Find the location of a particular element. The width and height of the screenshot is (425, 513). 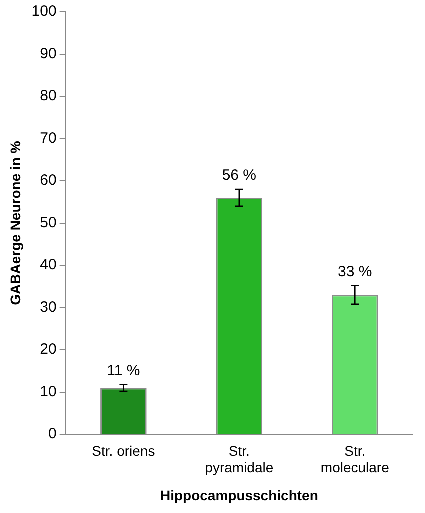

y-tick-label: 90 is located at coordinates (48, 53).